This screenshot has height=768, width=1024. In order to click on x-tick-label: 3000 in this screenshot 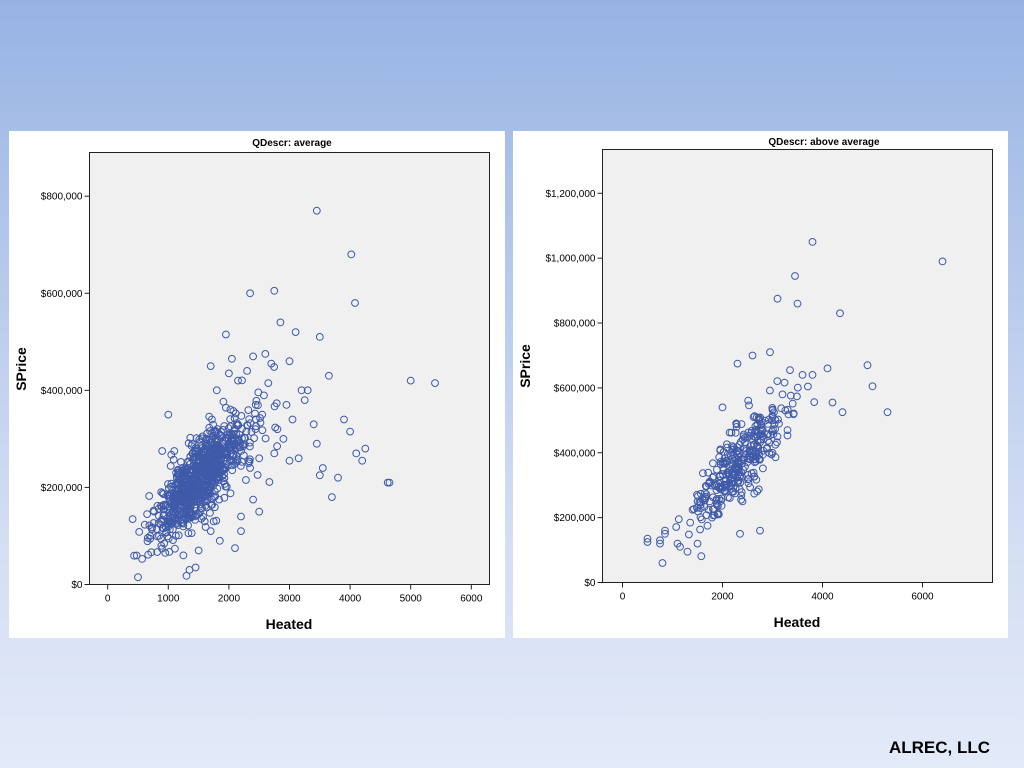, I will do `click(289, 599)`.